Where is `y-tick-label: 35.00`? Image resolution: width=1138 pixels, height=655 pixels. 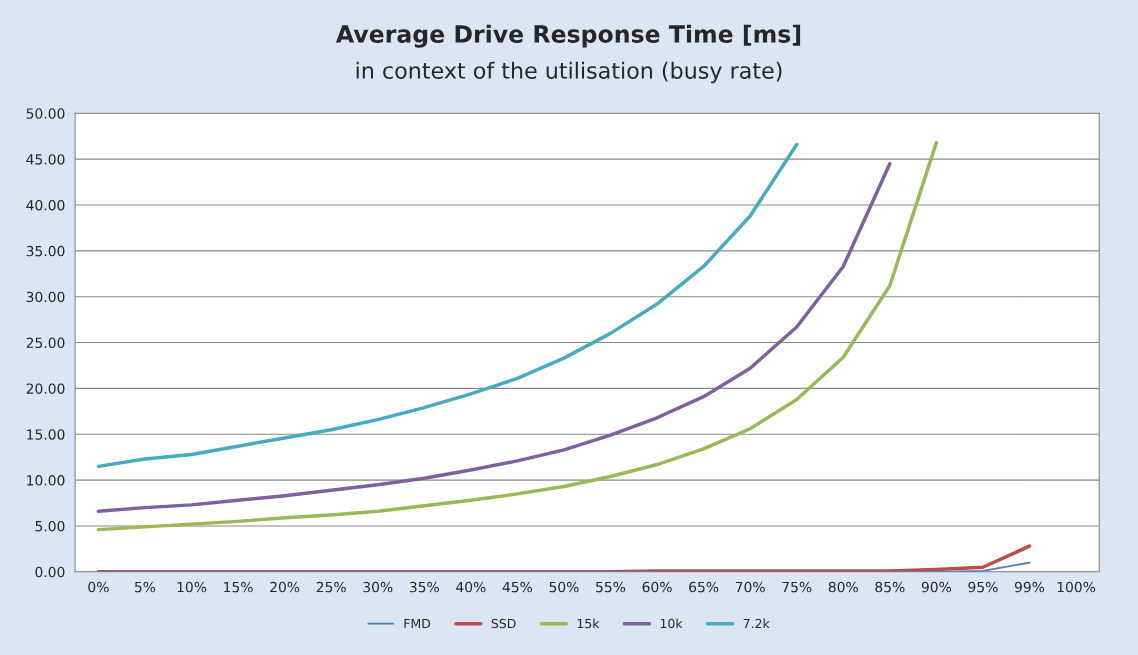
y-tick-label: 35.00 is located at coordinates (45, 251).